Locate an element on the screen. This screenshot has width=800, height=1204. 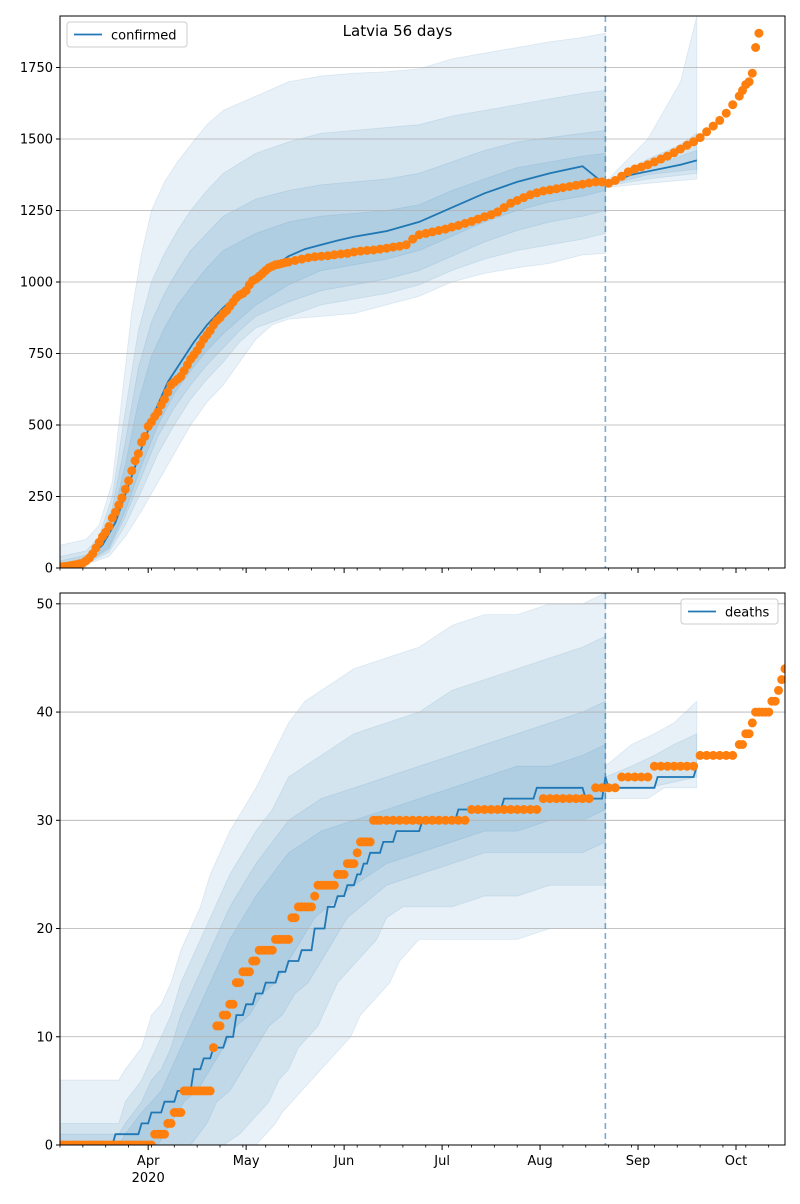
x-tick-label-4: Aug is located at coordinates (539, 1161).